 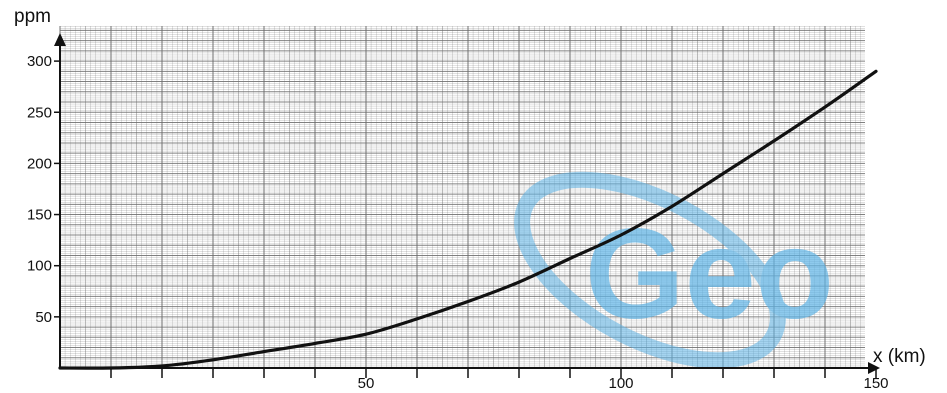 What do you see at coordinates (875, 383) in the screenshot?
I see `x-tick-label: 150` at bounding box center [875, 383].